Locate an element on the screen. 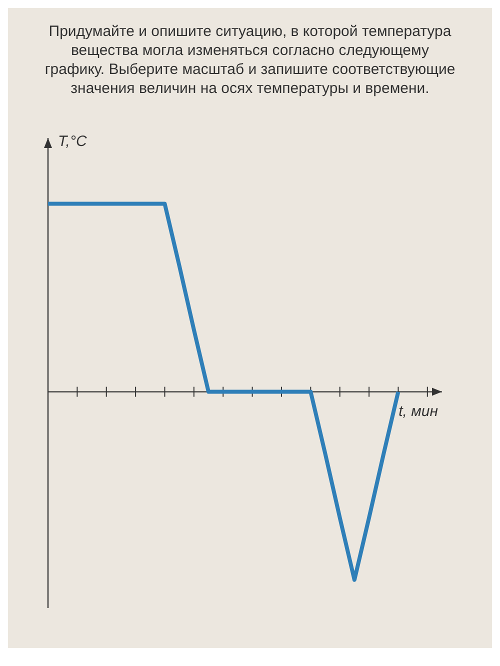 Image resolution: width=500 pixels, height=666 pixels. chart-title: Придумайте и опишите ситуацию, в которой температура вещества могла изменяться согласно следующему графику. Выберите масштаб и запишите соответствующие значения величин на осях температуры и времени. is located at coordinates (250, 60).